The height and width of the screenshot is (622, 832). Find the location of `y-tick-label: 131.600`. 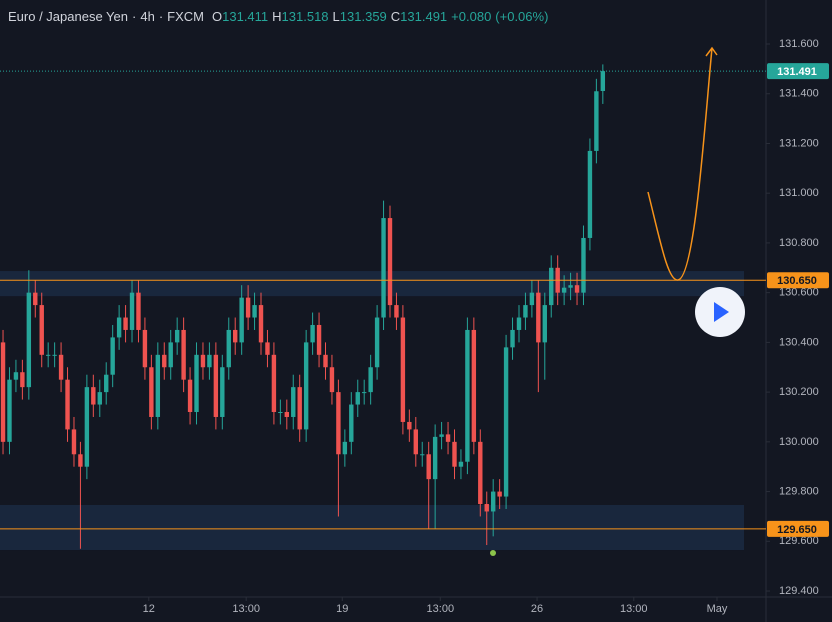

y-tick-label: 131.600 is located at coordinates (799, 44).